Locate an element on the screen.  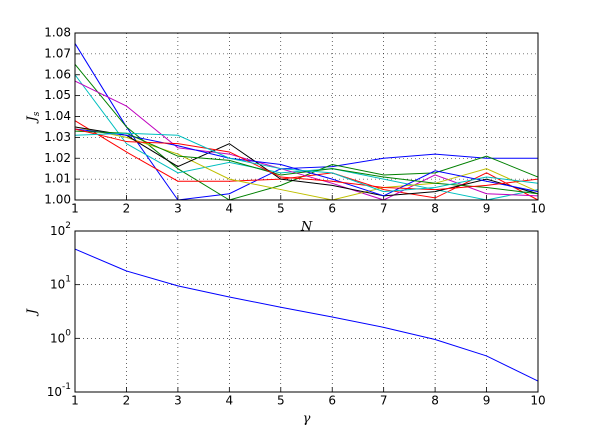
y-tick-label: 1.06 is located at coordinates (57, 74).